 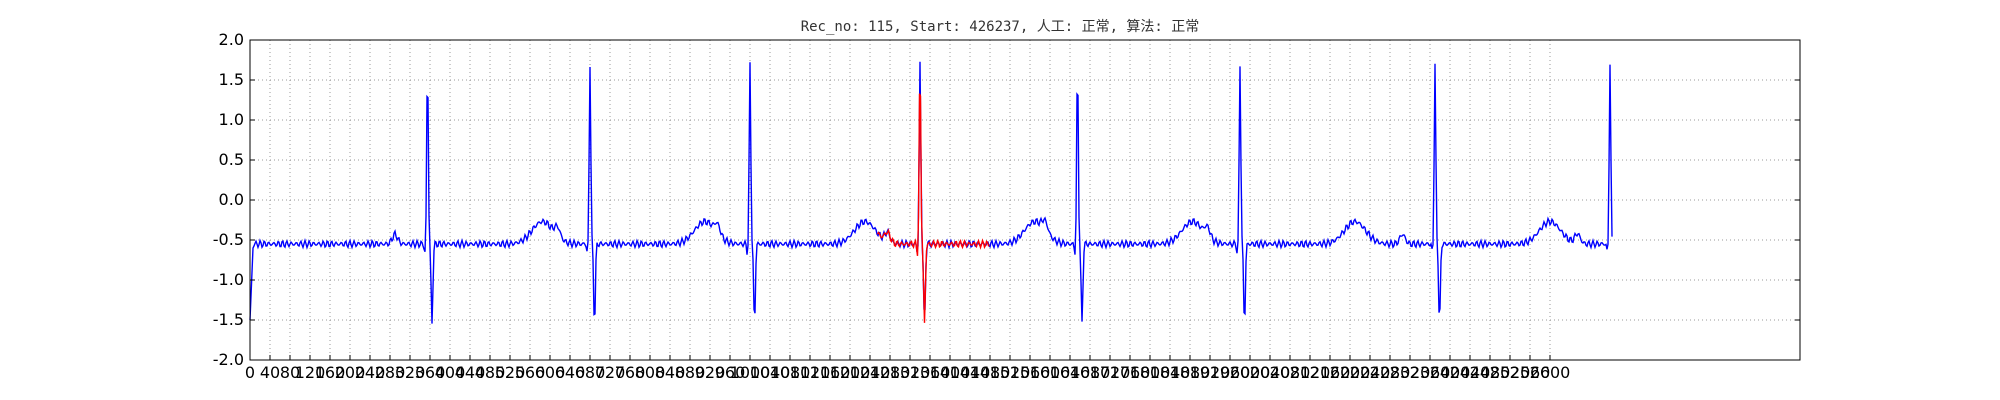 I want to click on x-tick-label: 800, so click(x=650, y=372).